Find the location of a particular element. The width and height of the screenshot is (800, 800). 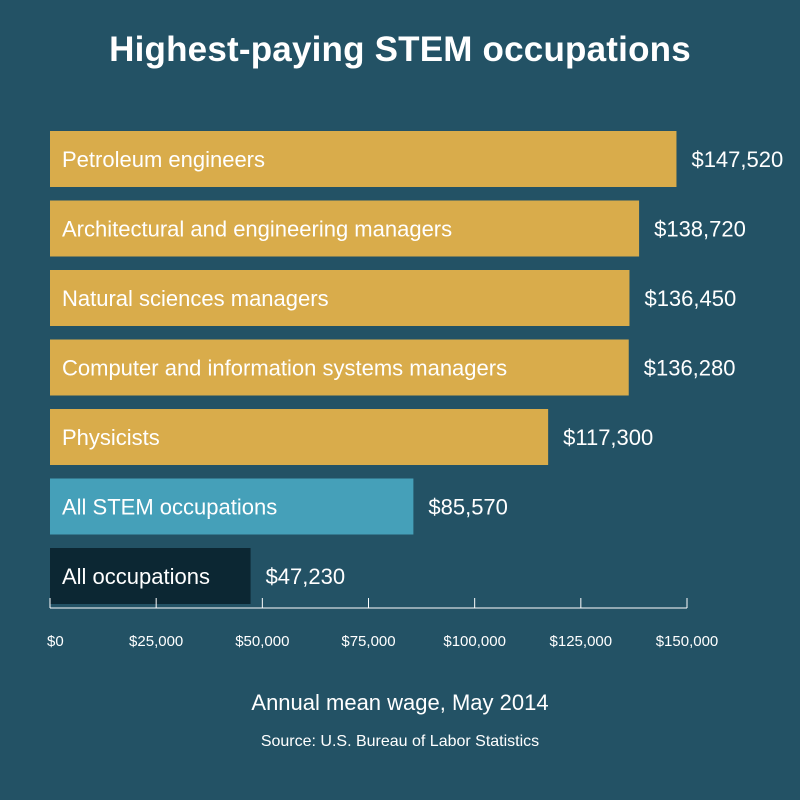

value-label-5: $85,570 is located at coordinates (468, 507).